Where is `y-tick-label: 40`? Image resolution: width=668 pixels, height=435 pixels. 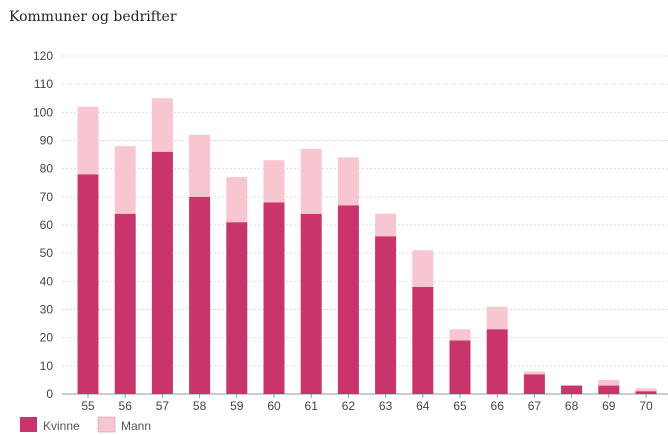
y-tick-label: 40 is located at coordinates (47, 281).